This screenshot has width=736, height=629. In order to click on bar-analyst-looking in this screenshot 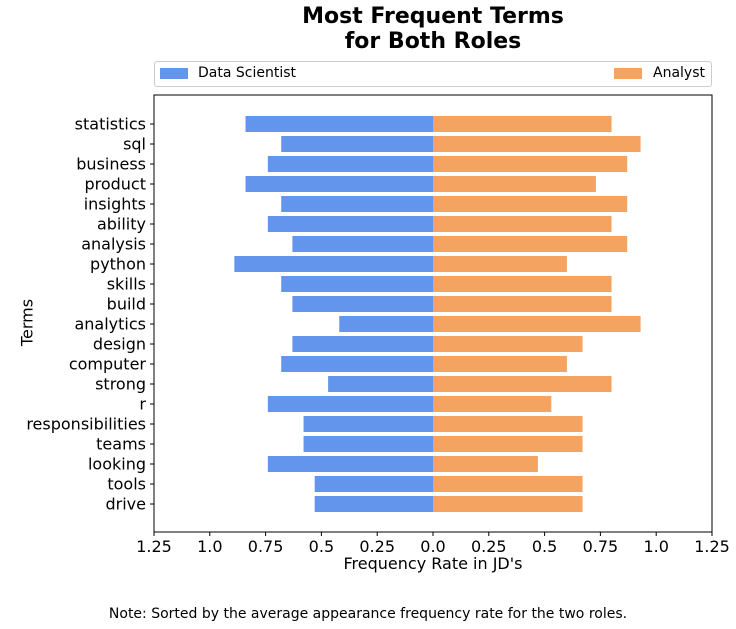, I will do `click(485, 464)`.